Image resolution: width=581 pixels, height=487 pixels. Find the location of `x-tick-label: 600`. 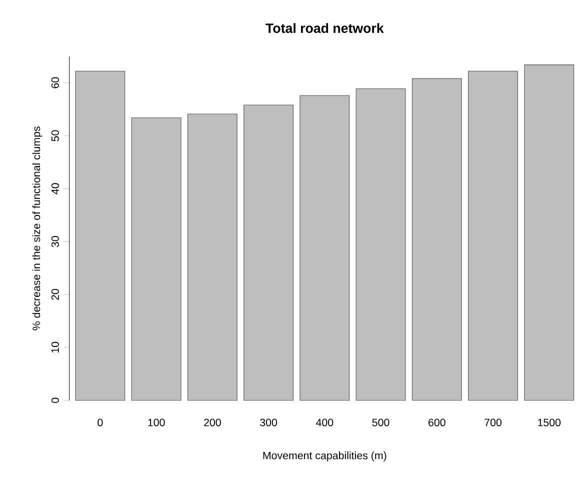

x-tick-label: 600 is located at coordinates (437, 422).